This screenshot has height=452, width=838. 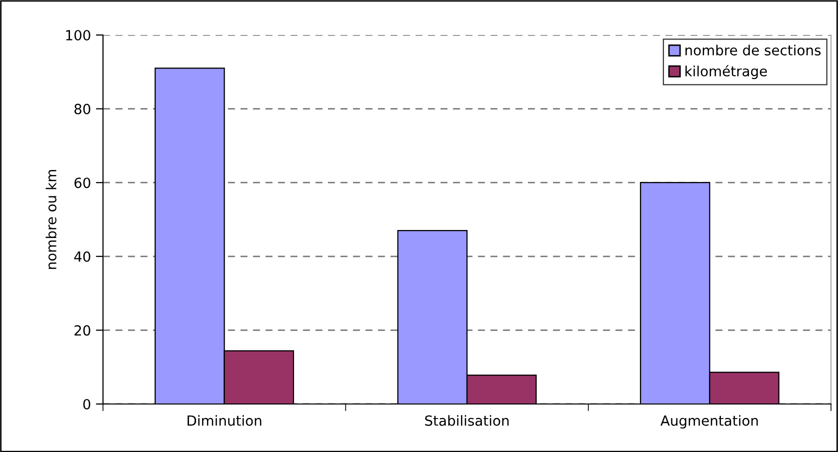 What do you see at coordinates (82, 109) in the screenshot?
I see `y-tick-label: 80` at bounding box center [82, 109].